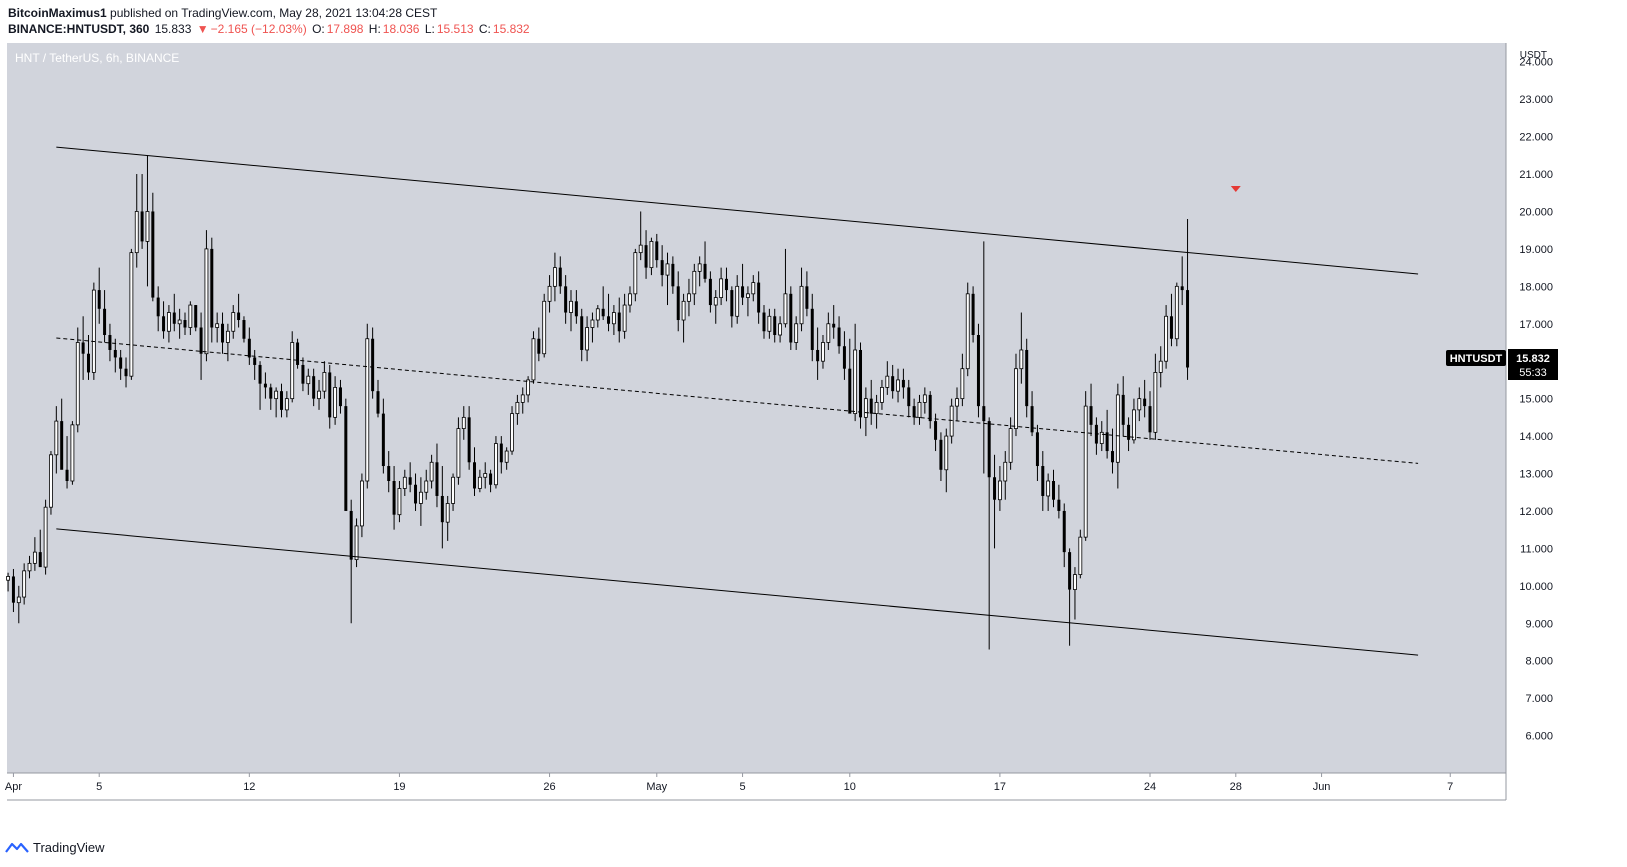 The width and height of the screenshot is (1627, 867). What do you see at coordinates (549, 787) in the screenshot?
I see `time-tick-label: 26` at bounding box center [549, 787].